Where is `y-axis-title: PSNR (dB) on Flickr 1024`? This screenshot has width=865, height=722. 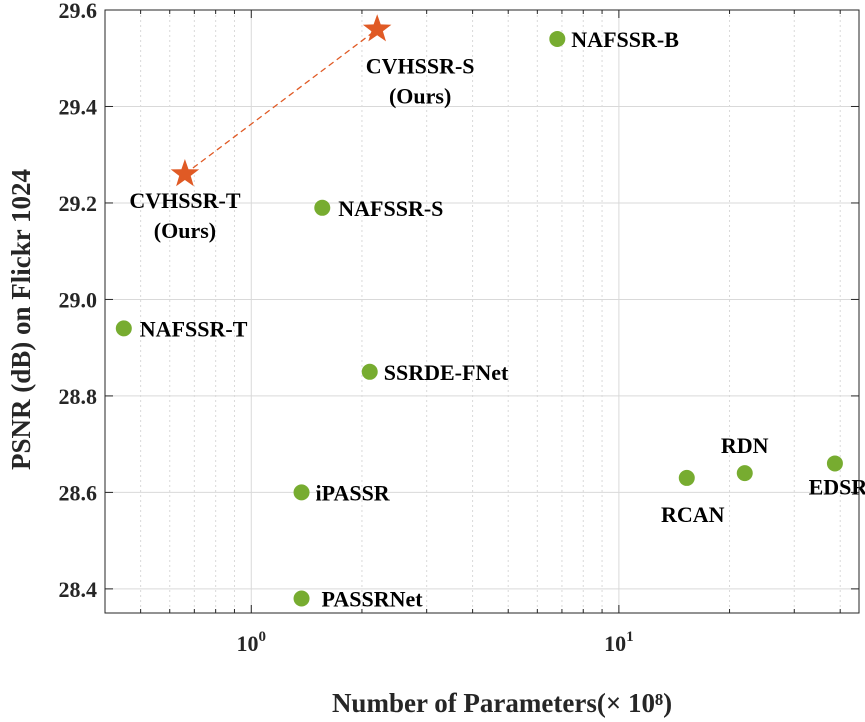
y-axis-title: PSNR (dB) on Flickr 1024 is located at coordinates (21, 319).